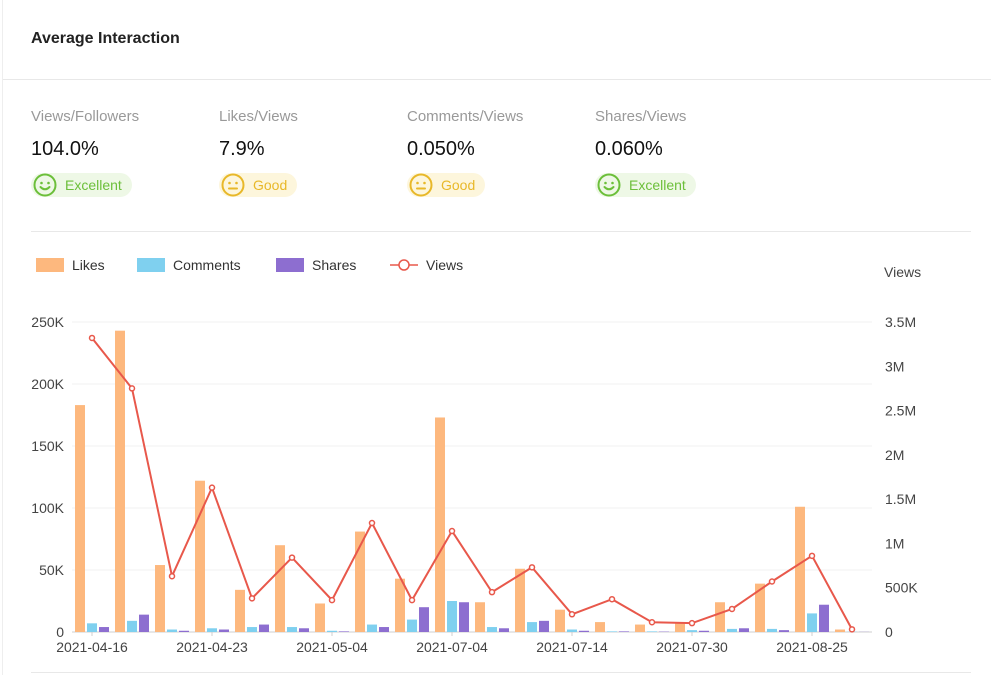 The image size is (992, 675). I want to click on metric-label: Comments/Views, so click(465, 116).